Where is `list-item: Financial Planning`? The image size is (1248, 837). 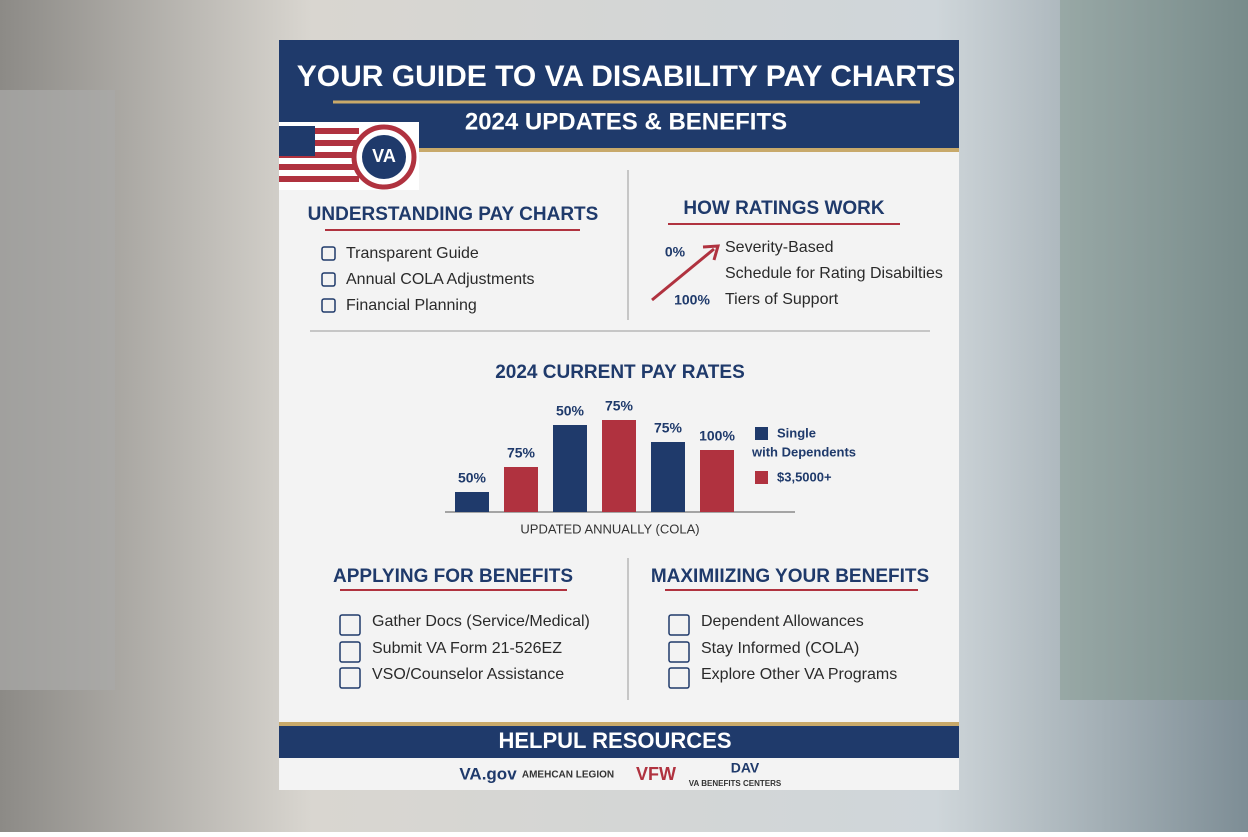
list-item: Financial Planning is located at coordinates (411, 305).